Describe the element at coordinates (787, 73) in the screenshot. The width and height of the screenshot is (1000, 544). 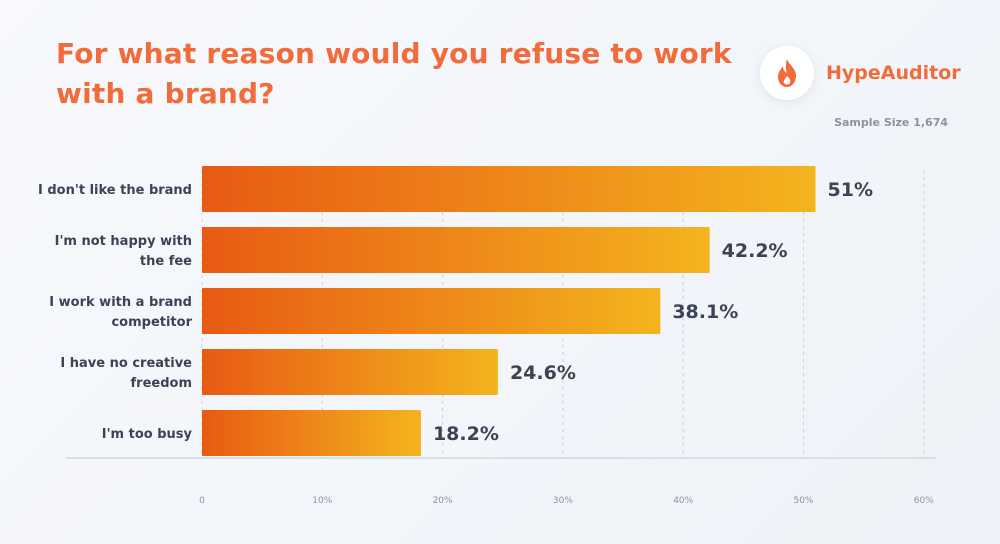
I see `flame-icon` at that location.